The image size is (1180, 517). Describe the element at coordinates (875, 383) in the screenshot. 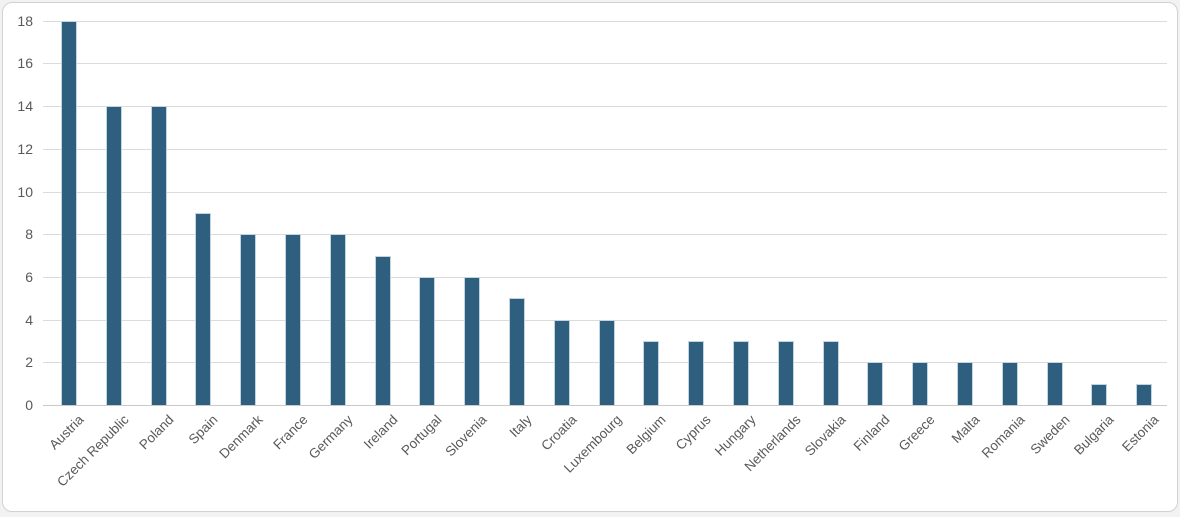

I see `bar-finland` at that location.